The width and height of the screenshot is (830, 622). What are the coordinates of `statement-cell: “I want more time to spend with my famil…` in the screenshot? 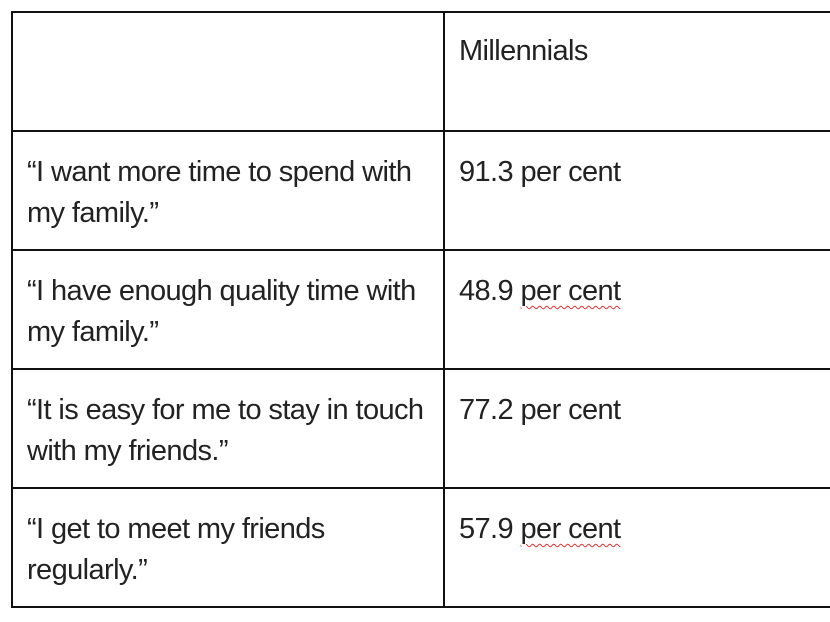 It's located at (228, 190).